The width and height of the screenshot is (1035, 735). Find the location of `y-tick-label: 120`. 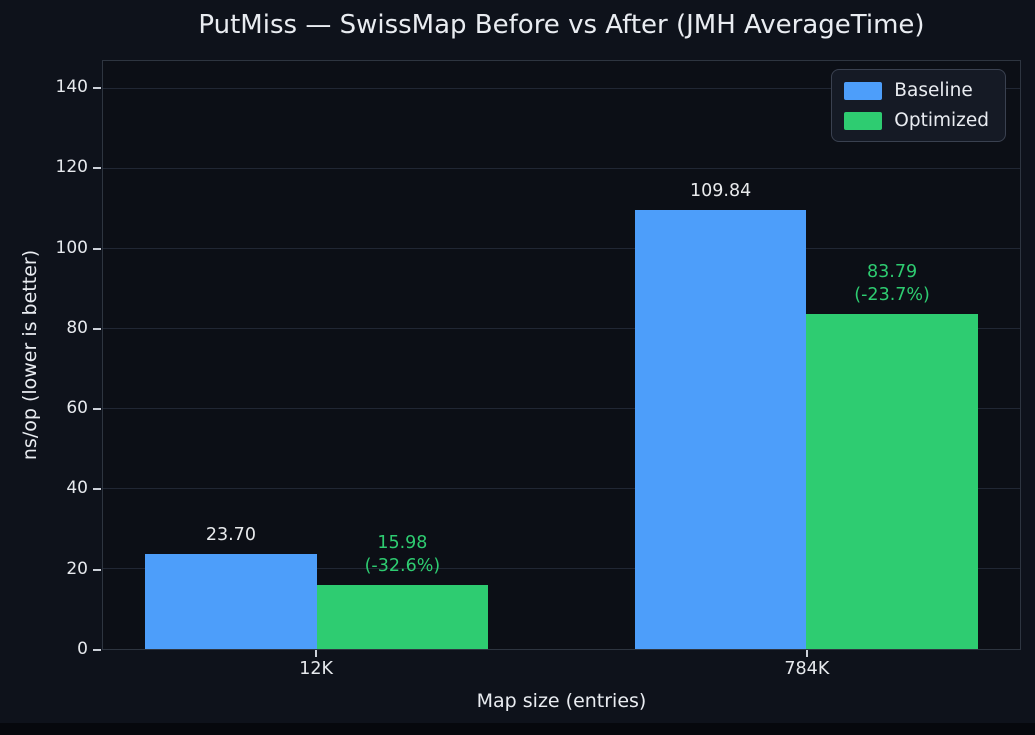

y-tick-label: 120 is located at coordinates (71, 167).